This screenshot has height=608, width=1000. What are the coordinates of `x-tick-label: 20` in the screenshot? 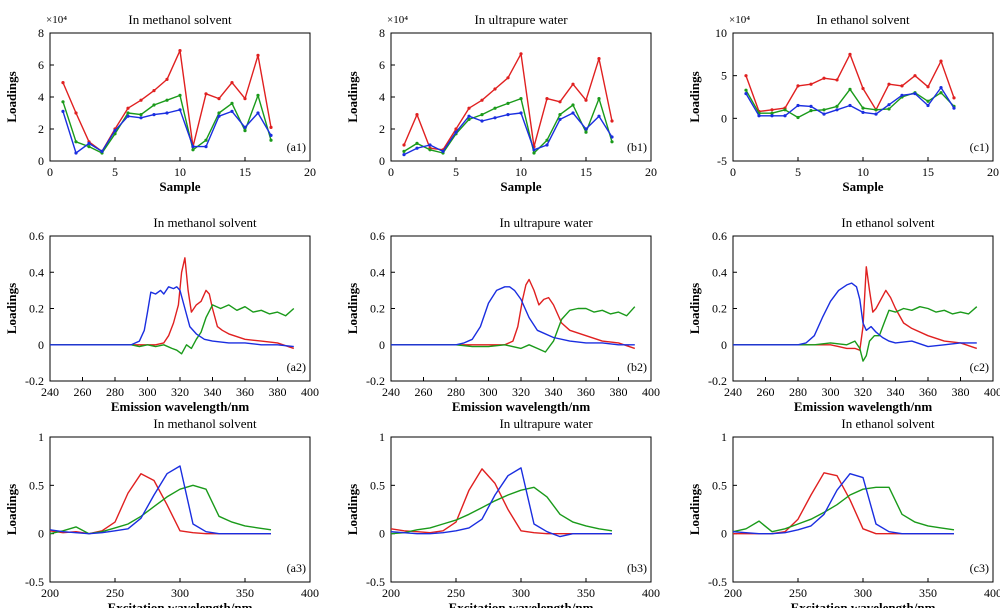 It's located at (310, 172).